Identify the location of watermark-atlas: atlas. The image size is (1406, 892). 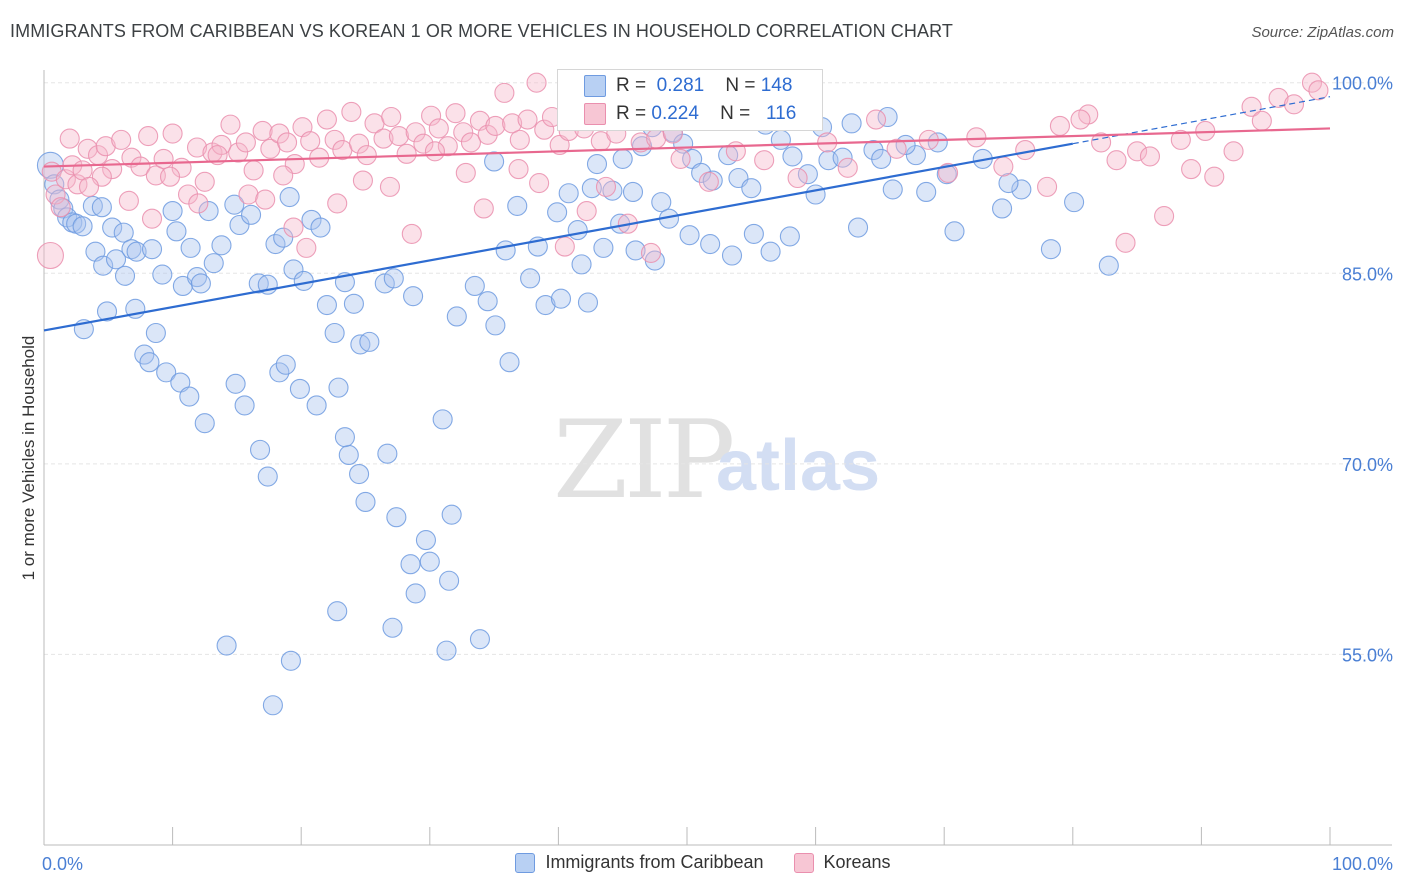
(798, 466).